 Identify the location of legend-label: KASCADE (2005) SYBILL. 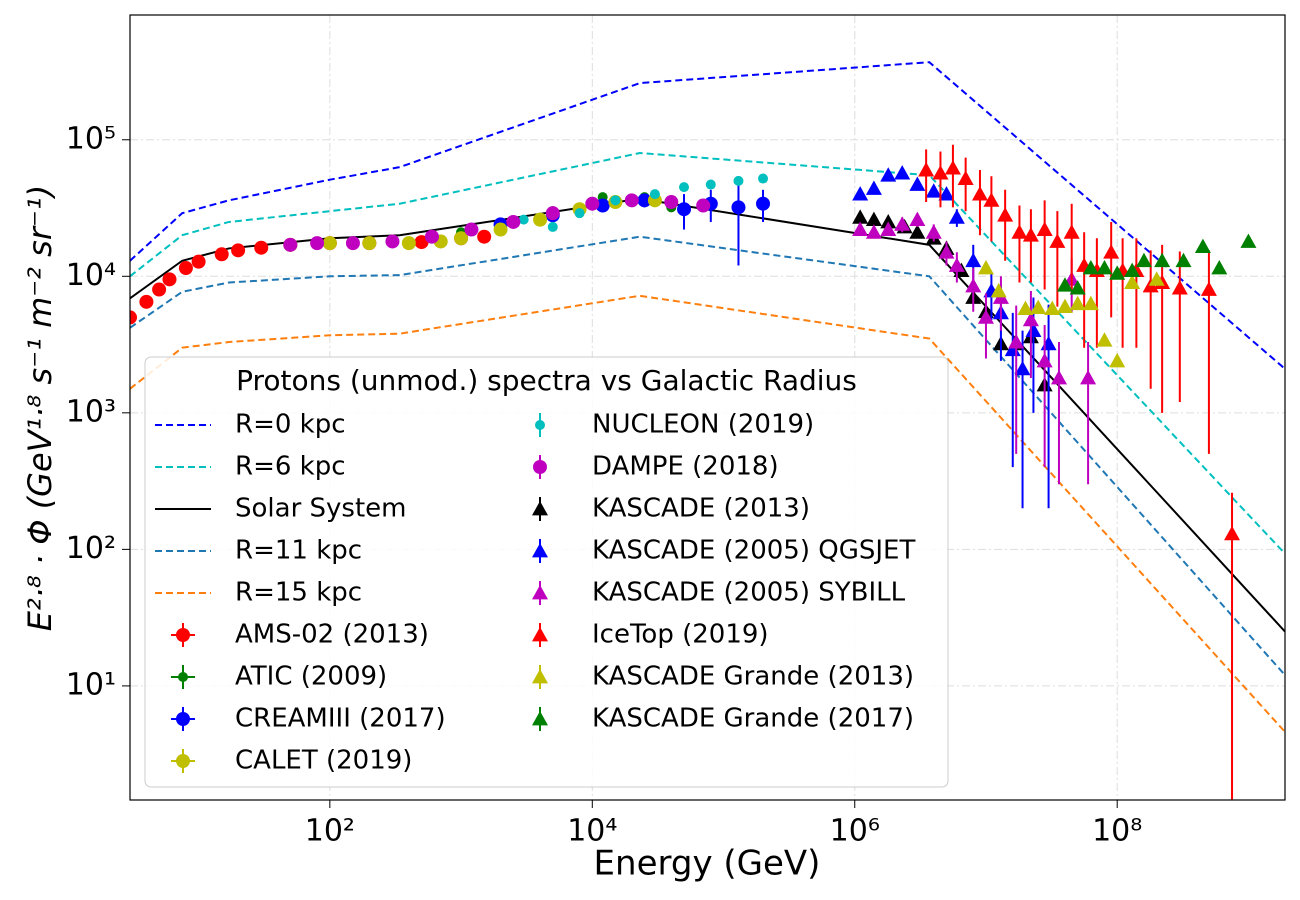
(749, 593).